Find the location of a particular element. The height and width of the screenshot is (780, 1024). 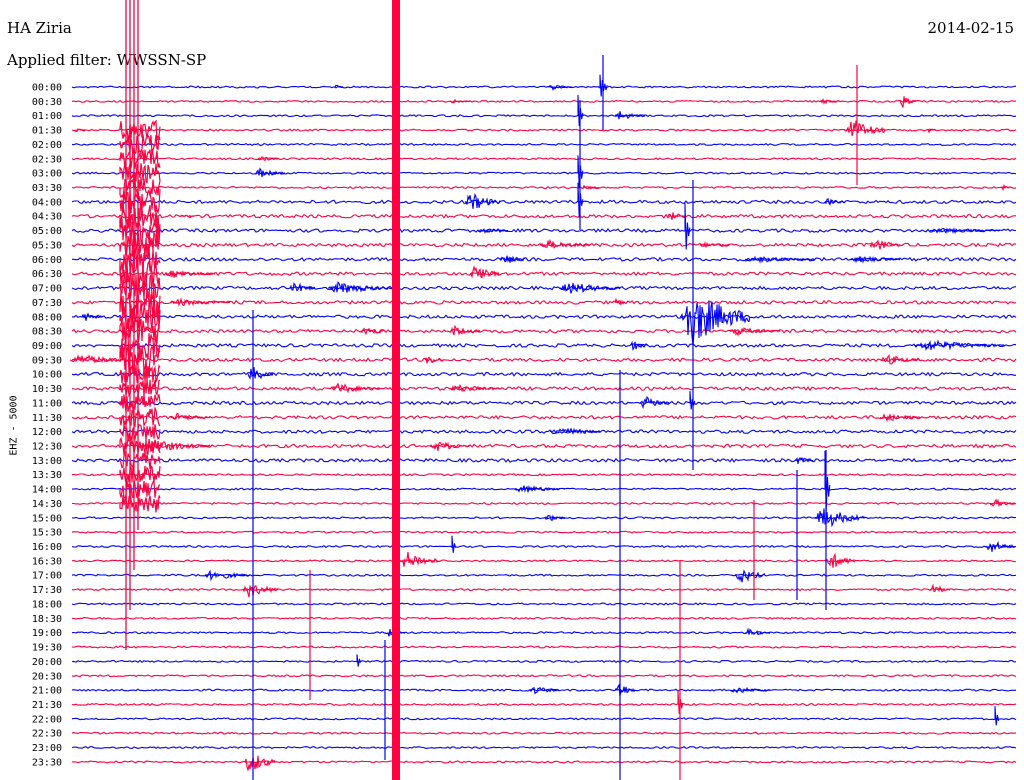

tick-label-0900: 09:00 is located at coordinates (47, 346).